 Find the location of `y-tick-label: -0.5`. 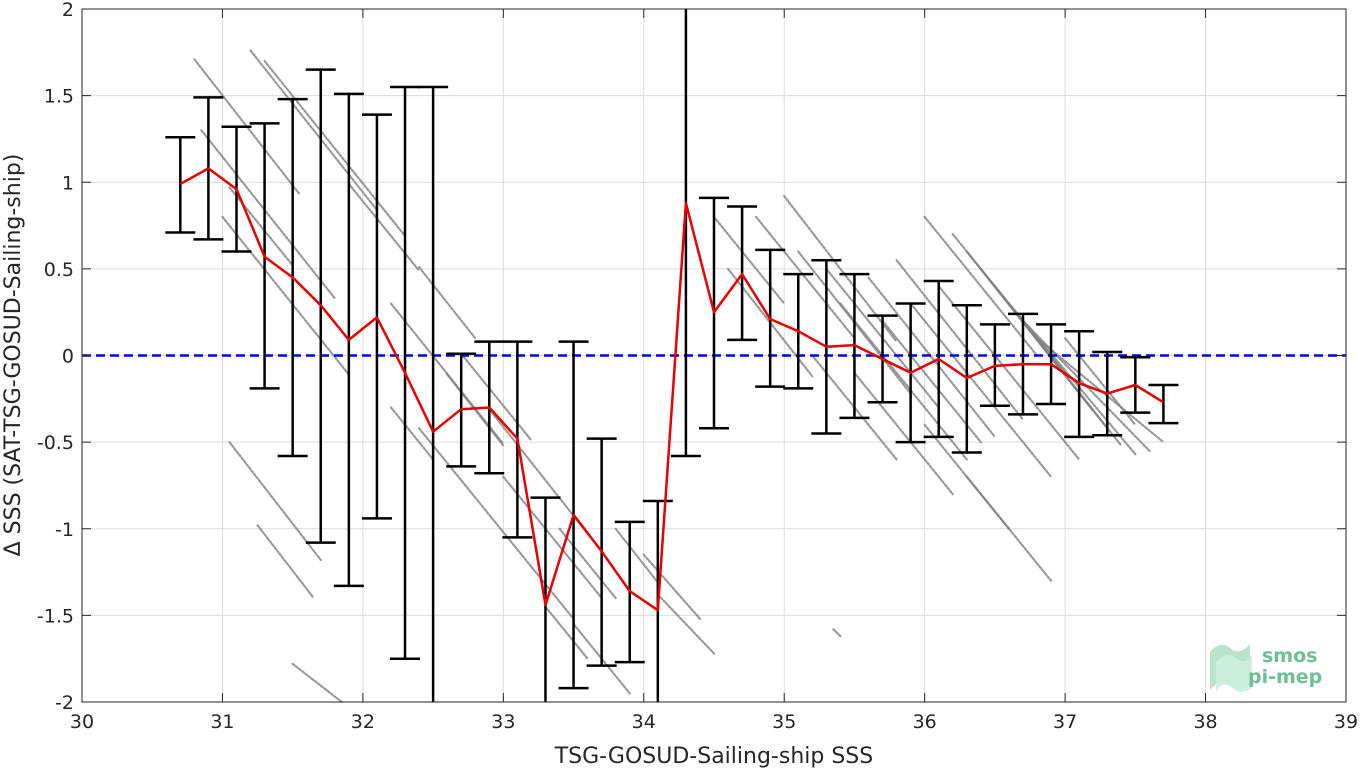

y-tick-label: -0.5 is located at coordinates (55, 443).